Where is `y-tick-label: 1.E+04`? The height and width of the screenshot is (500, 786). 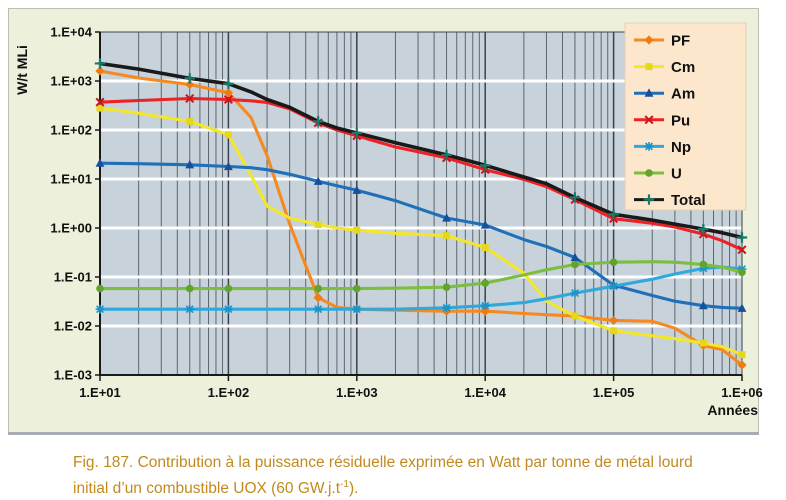 y-tick-label: 1.E+04 is located at coordinates (71, 32).